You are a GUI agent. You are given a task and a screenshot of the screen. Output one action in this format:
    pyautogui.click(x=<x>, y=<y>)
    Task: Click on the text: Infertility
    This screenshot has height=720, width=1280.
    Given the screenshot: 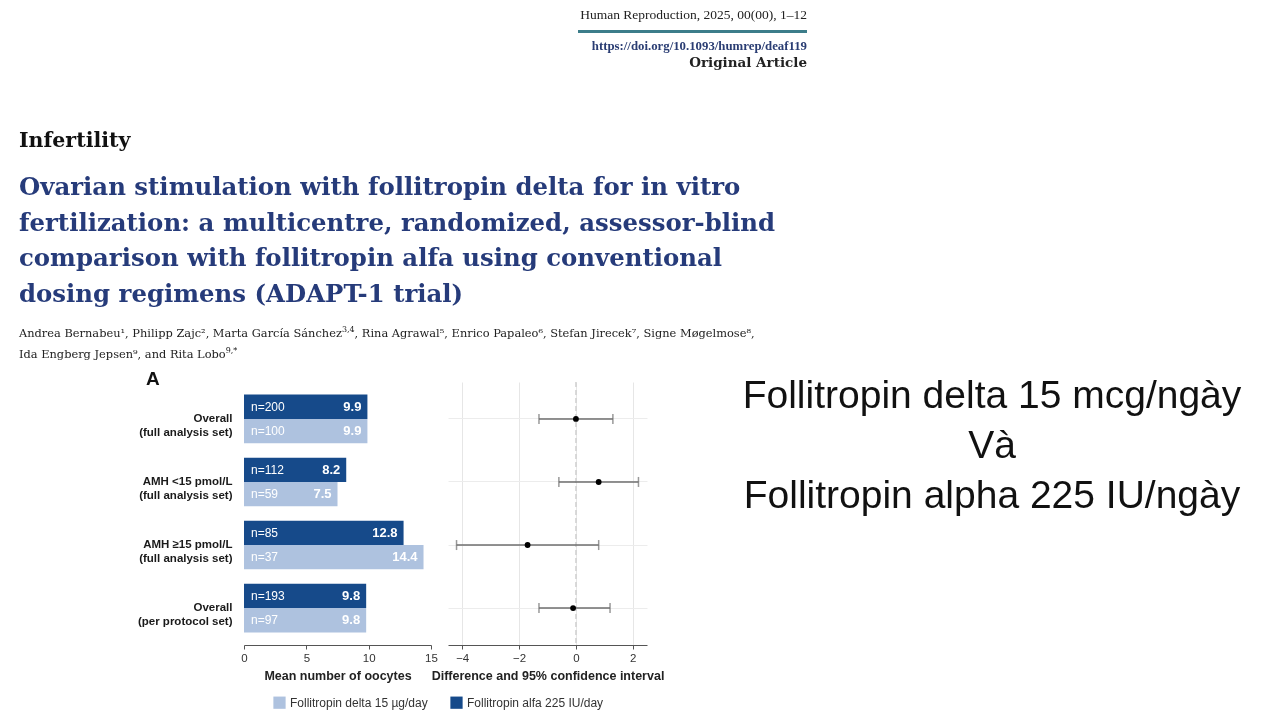 What is the action you would take?
    pyautogui.click(x=75, y=140)
    